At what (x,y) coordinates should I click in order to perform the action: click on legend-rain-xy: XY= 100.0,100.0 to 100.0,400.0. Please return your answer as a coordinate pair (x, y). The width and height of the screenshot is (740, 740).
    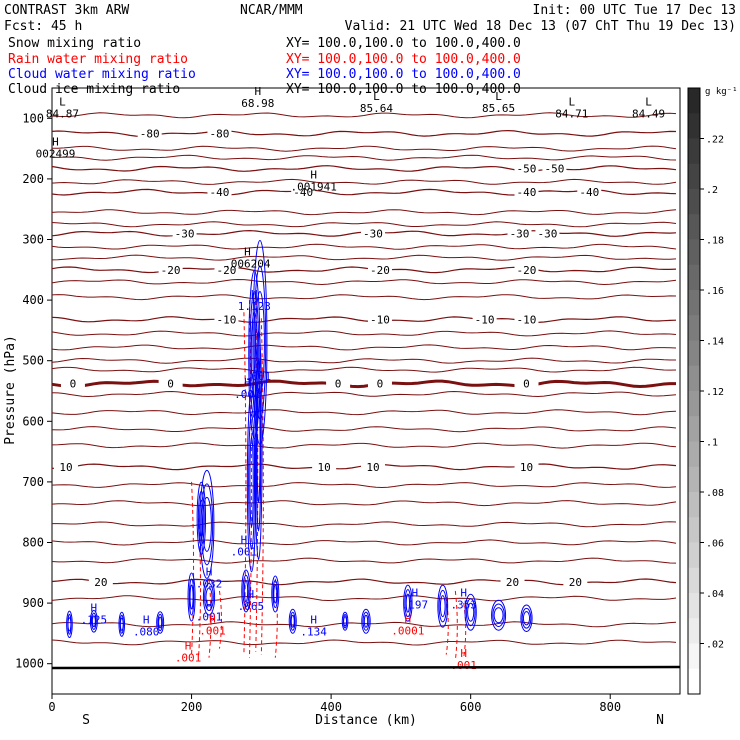
    Looking at the image, I should click on (403, 59).